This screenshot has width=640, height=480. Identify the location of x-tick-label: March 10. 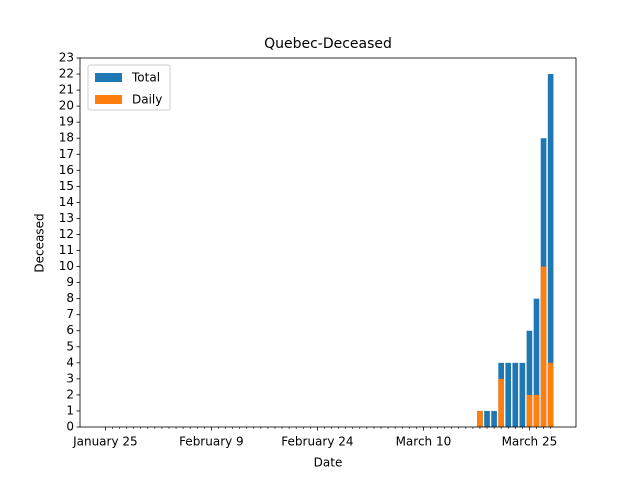
(424, 442).